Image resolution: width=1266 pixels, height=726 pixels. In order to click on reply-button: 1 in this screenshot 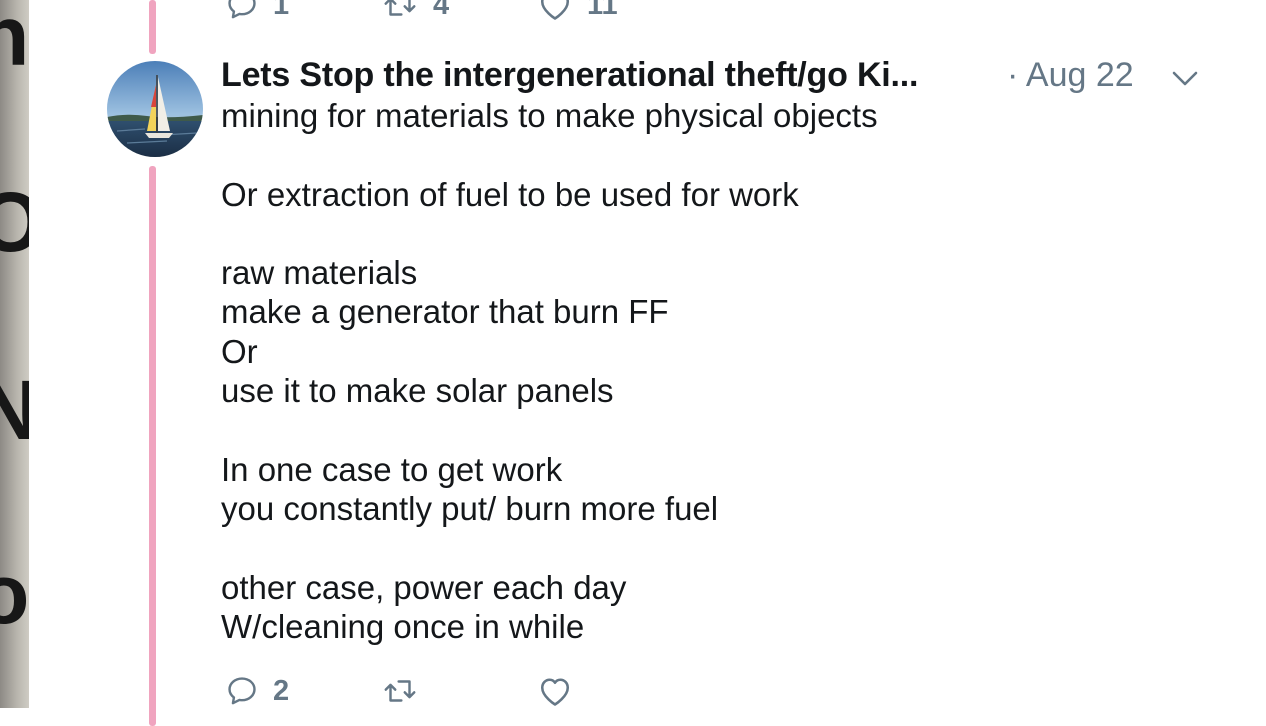, I will do `click(303, 11)`.